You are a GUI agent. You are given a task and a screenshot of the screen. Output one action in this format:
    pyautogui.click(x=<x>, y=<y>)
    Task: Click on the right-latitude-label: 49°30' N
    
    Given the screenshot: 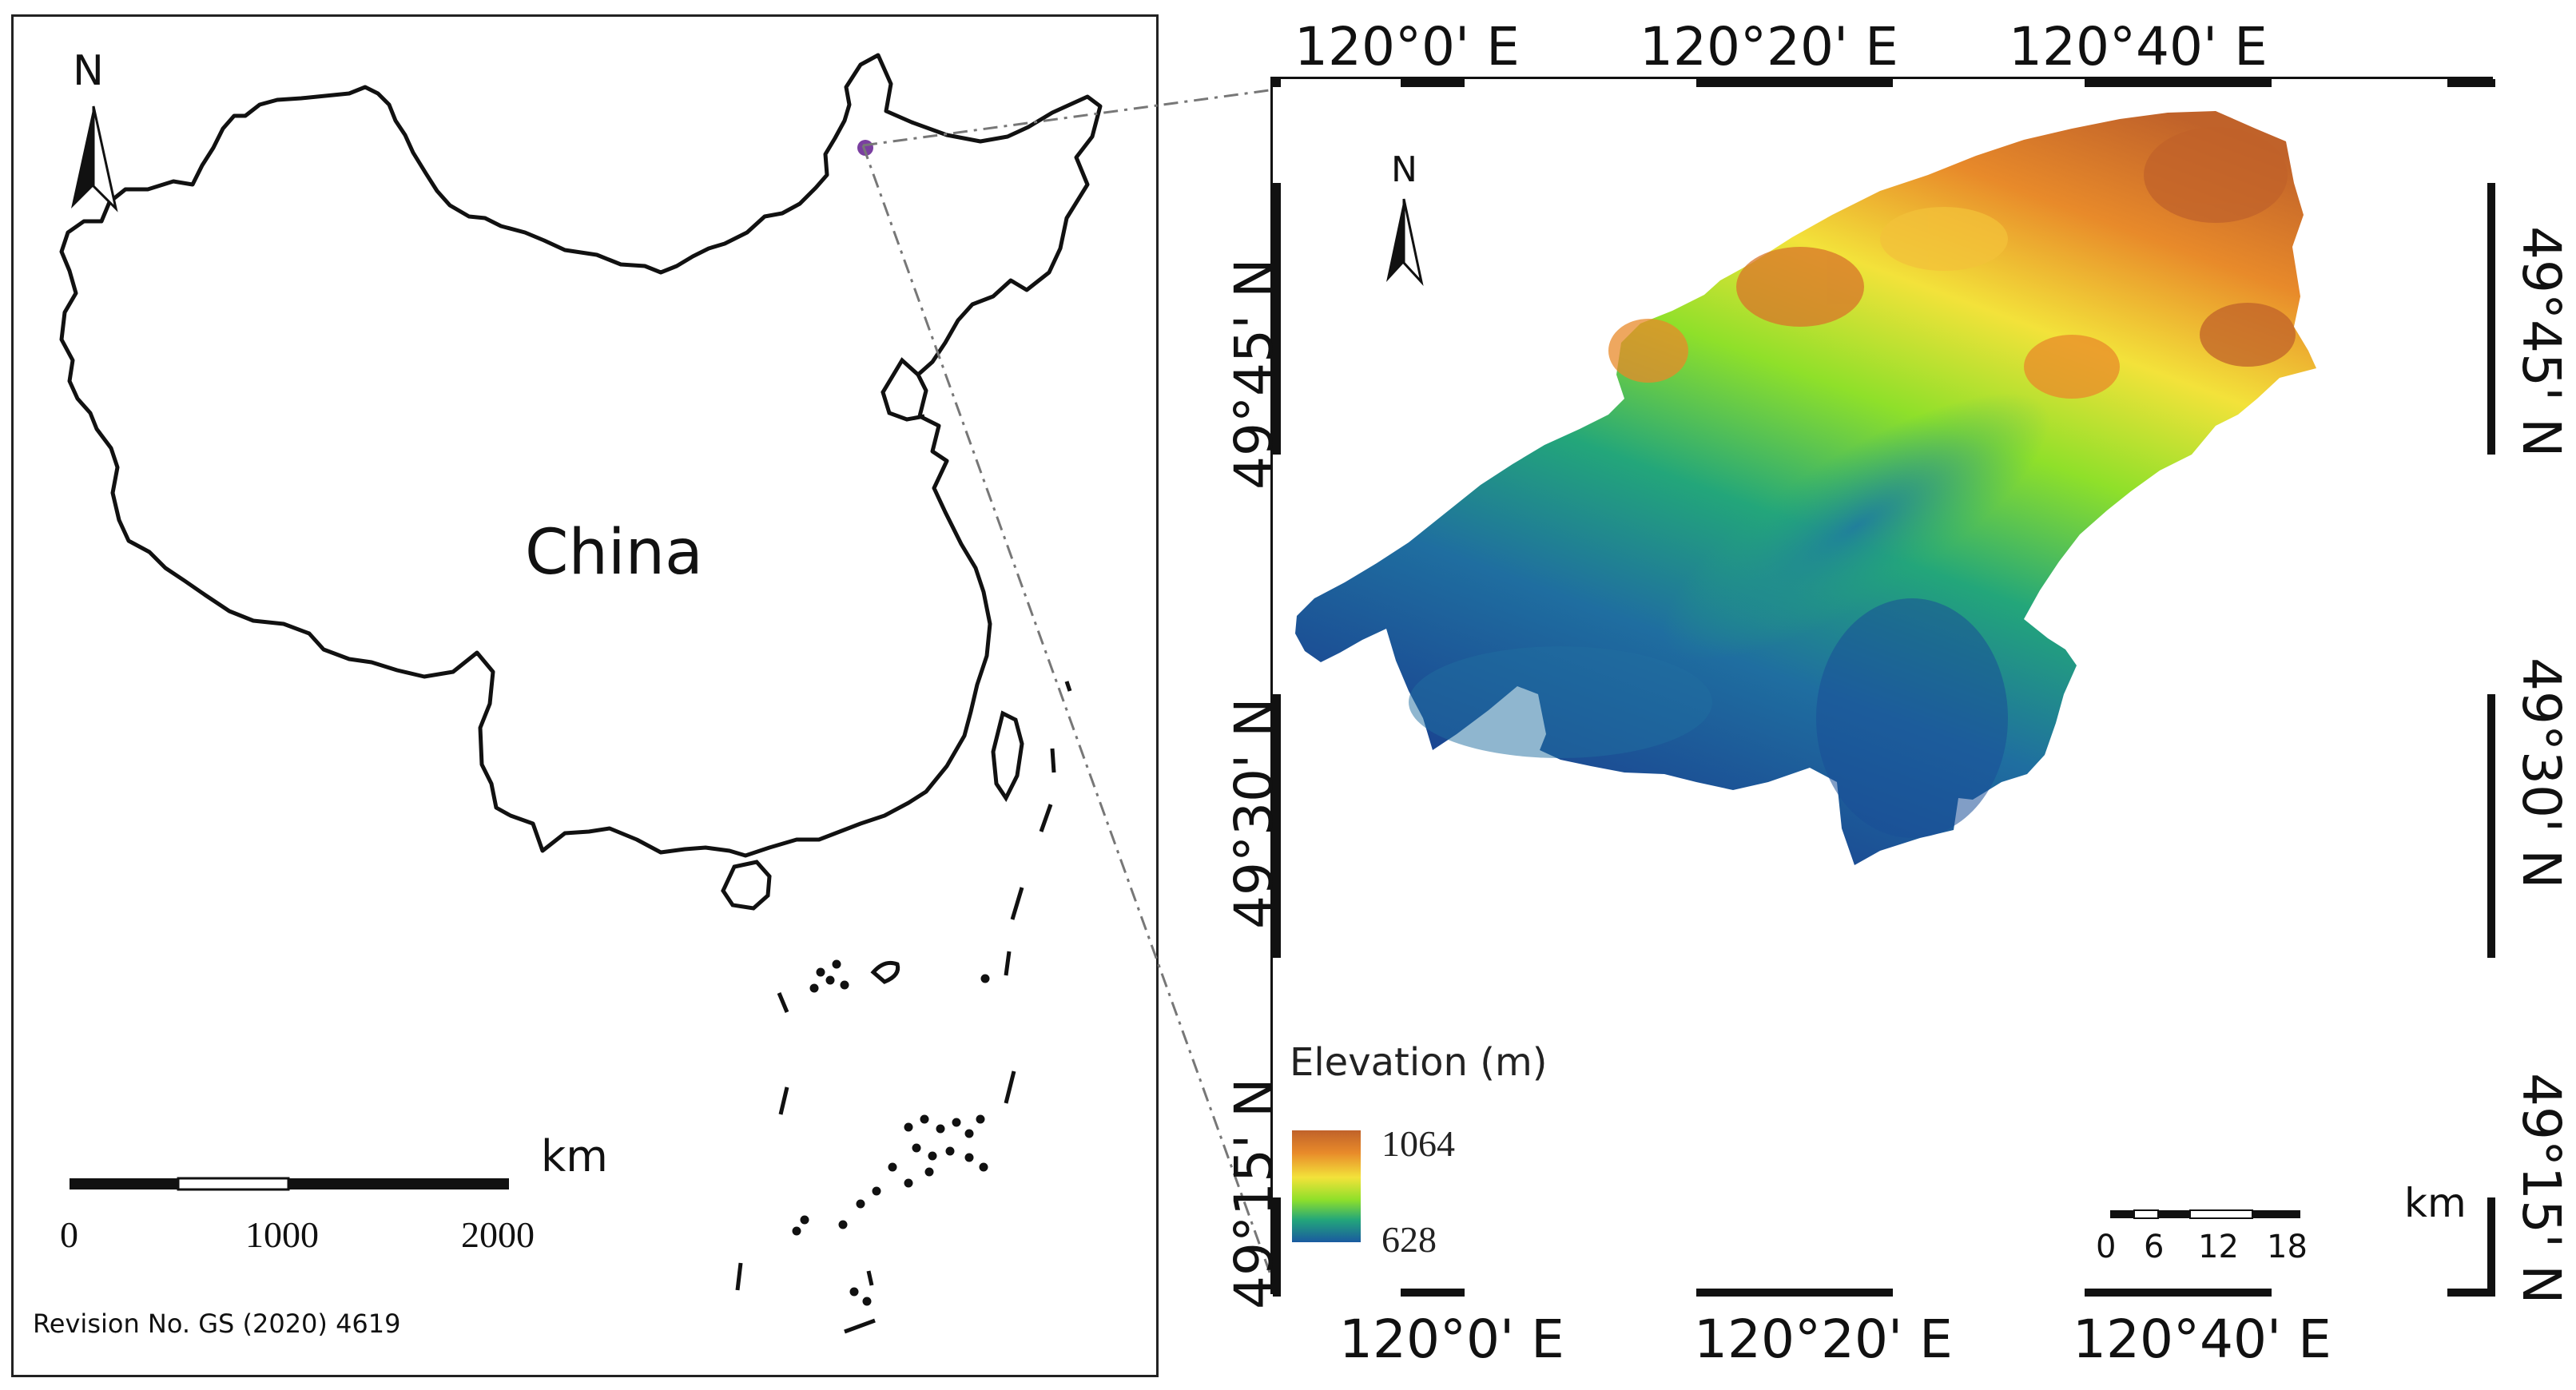 What is the action you would take?
    pyautogui.click(x=2541, y=773)
    